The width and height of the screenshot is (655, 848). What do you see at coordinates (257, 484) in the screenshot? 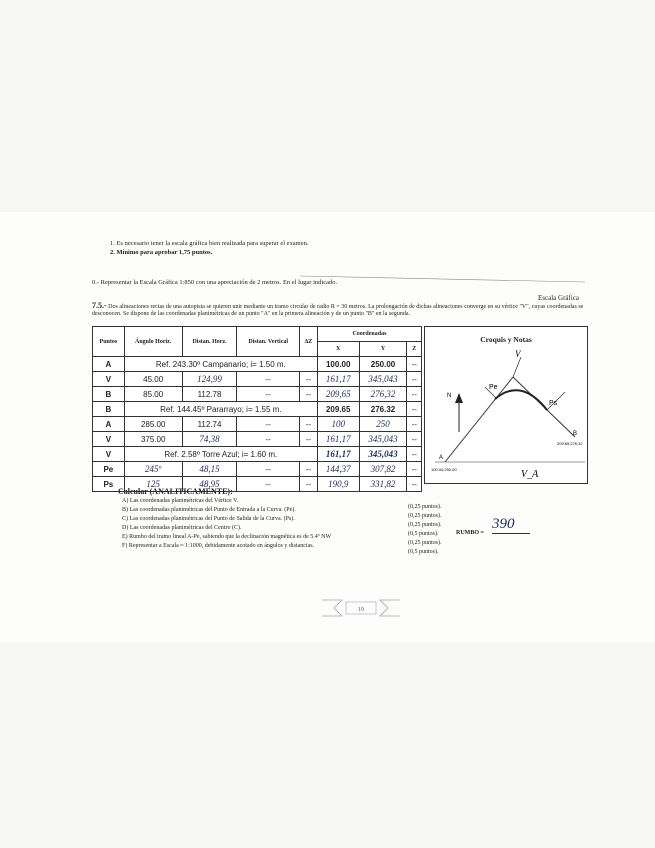
I see `table-row: Ps 125 48,95 -- -- 190,9 331,82 --` at bounding box center [257, 484].